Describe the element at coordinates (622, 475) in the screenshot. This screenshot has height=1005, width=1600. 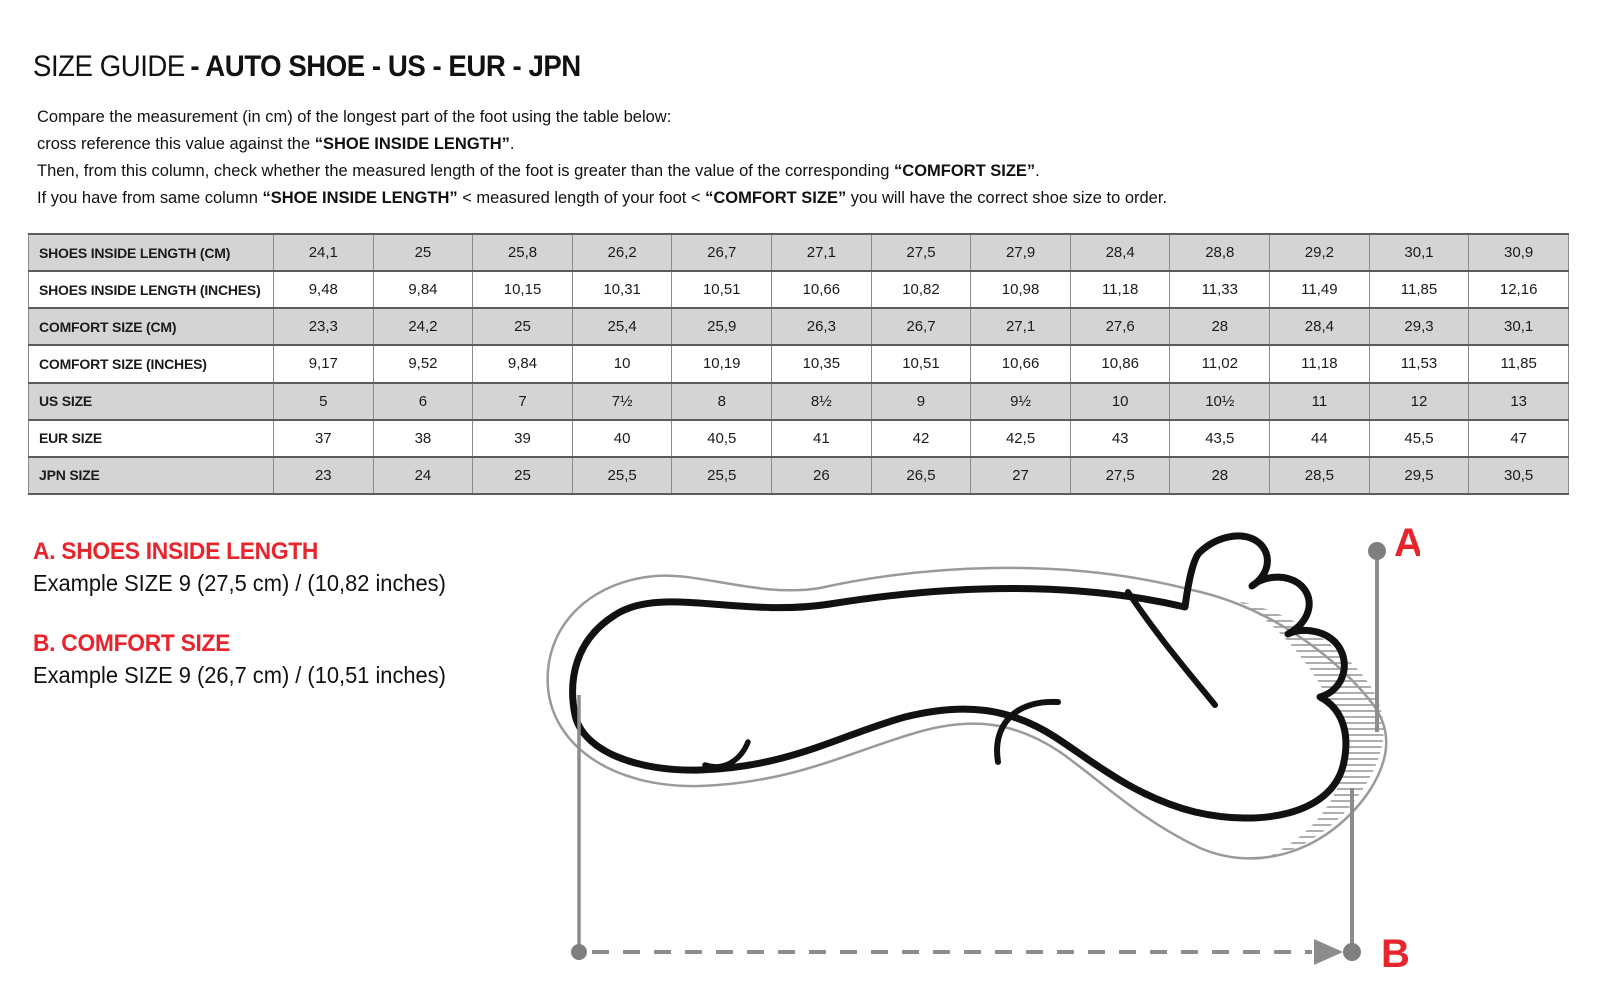
I see `size-cell: 25,5` at that location.